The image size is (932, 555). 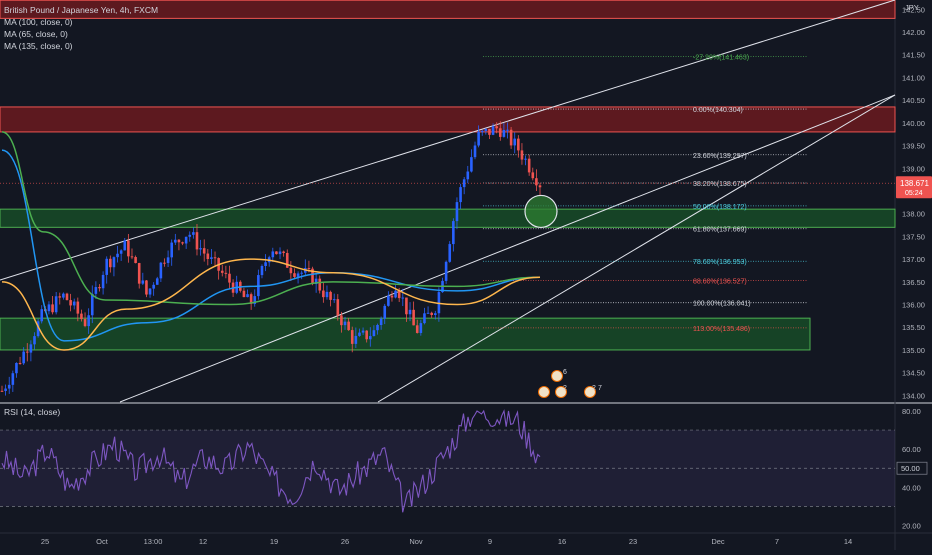 What do you see at coordinates (913, 32) in the screenshot?
I see `price-tick-label: 142.00` at bounding box center [913, 32].